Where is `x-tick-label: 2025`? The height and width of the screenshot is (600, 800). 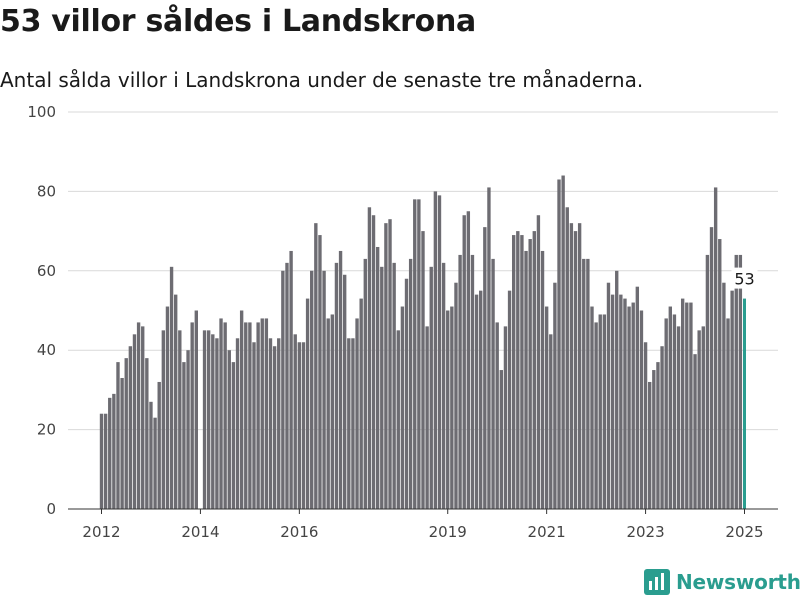
x-tick-label: 2025 is located at coordinates (744, 532).